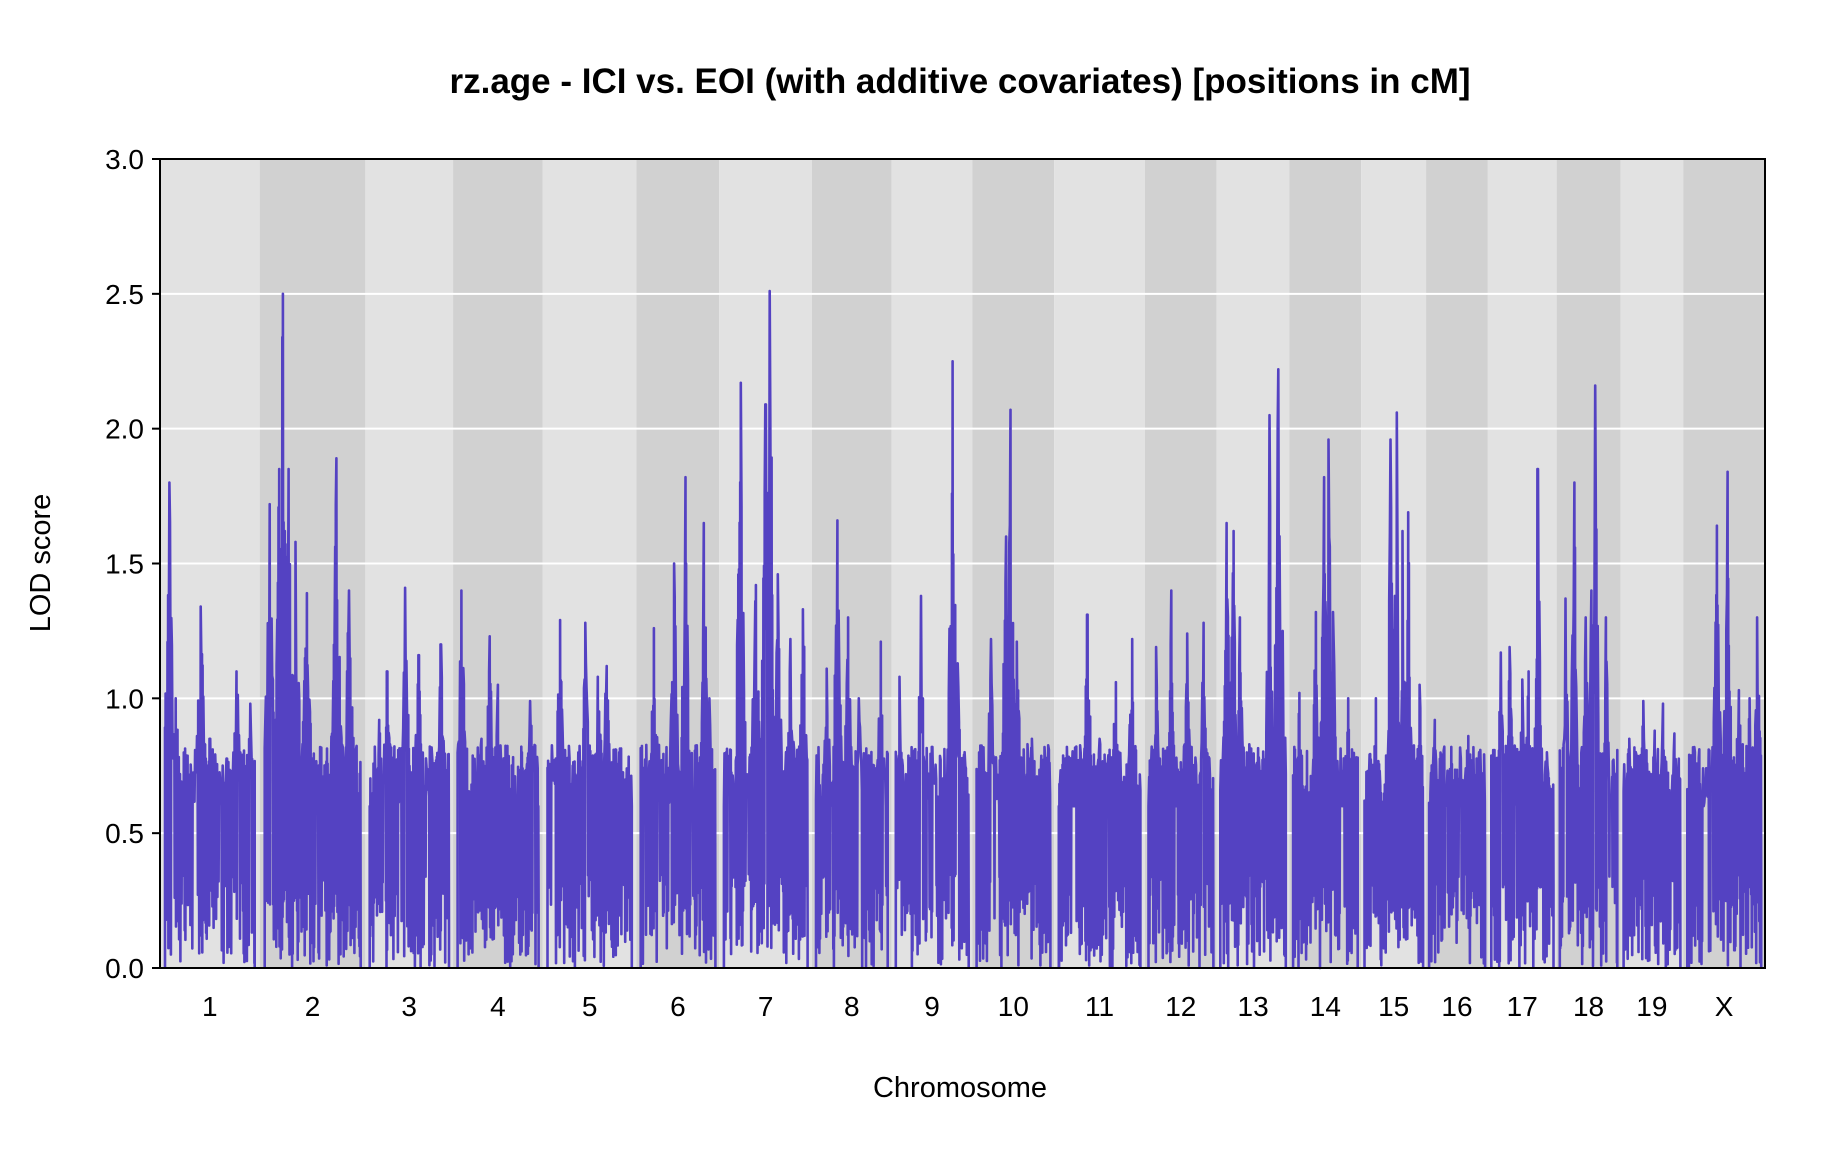 The image size is (1824, 1152). What do you see at coordinates (124, 294) in the screenshot?
I see `y-tick-label: 2.5` at bounding box center [124, 294].